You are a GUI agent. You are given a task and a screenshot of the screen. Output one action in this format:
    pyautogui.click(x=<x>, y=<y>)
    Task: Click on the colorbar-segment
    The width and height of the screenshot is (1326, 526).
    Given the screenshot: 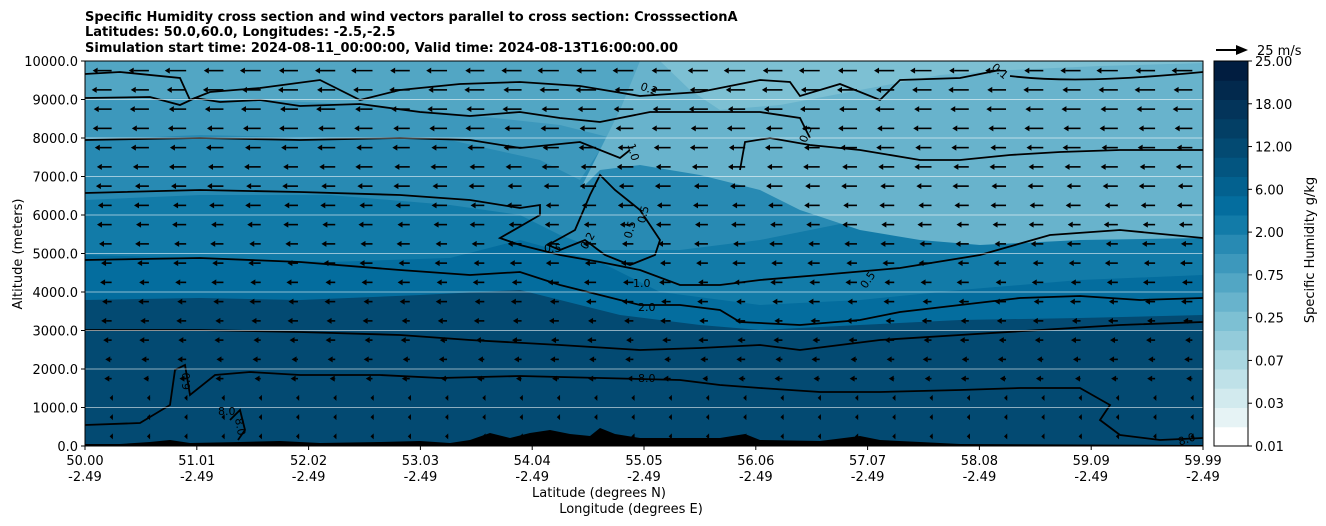 What is the action you would take?
    pyautogui.click(x=1231, y=321)
    